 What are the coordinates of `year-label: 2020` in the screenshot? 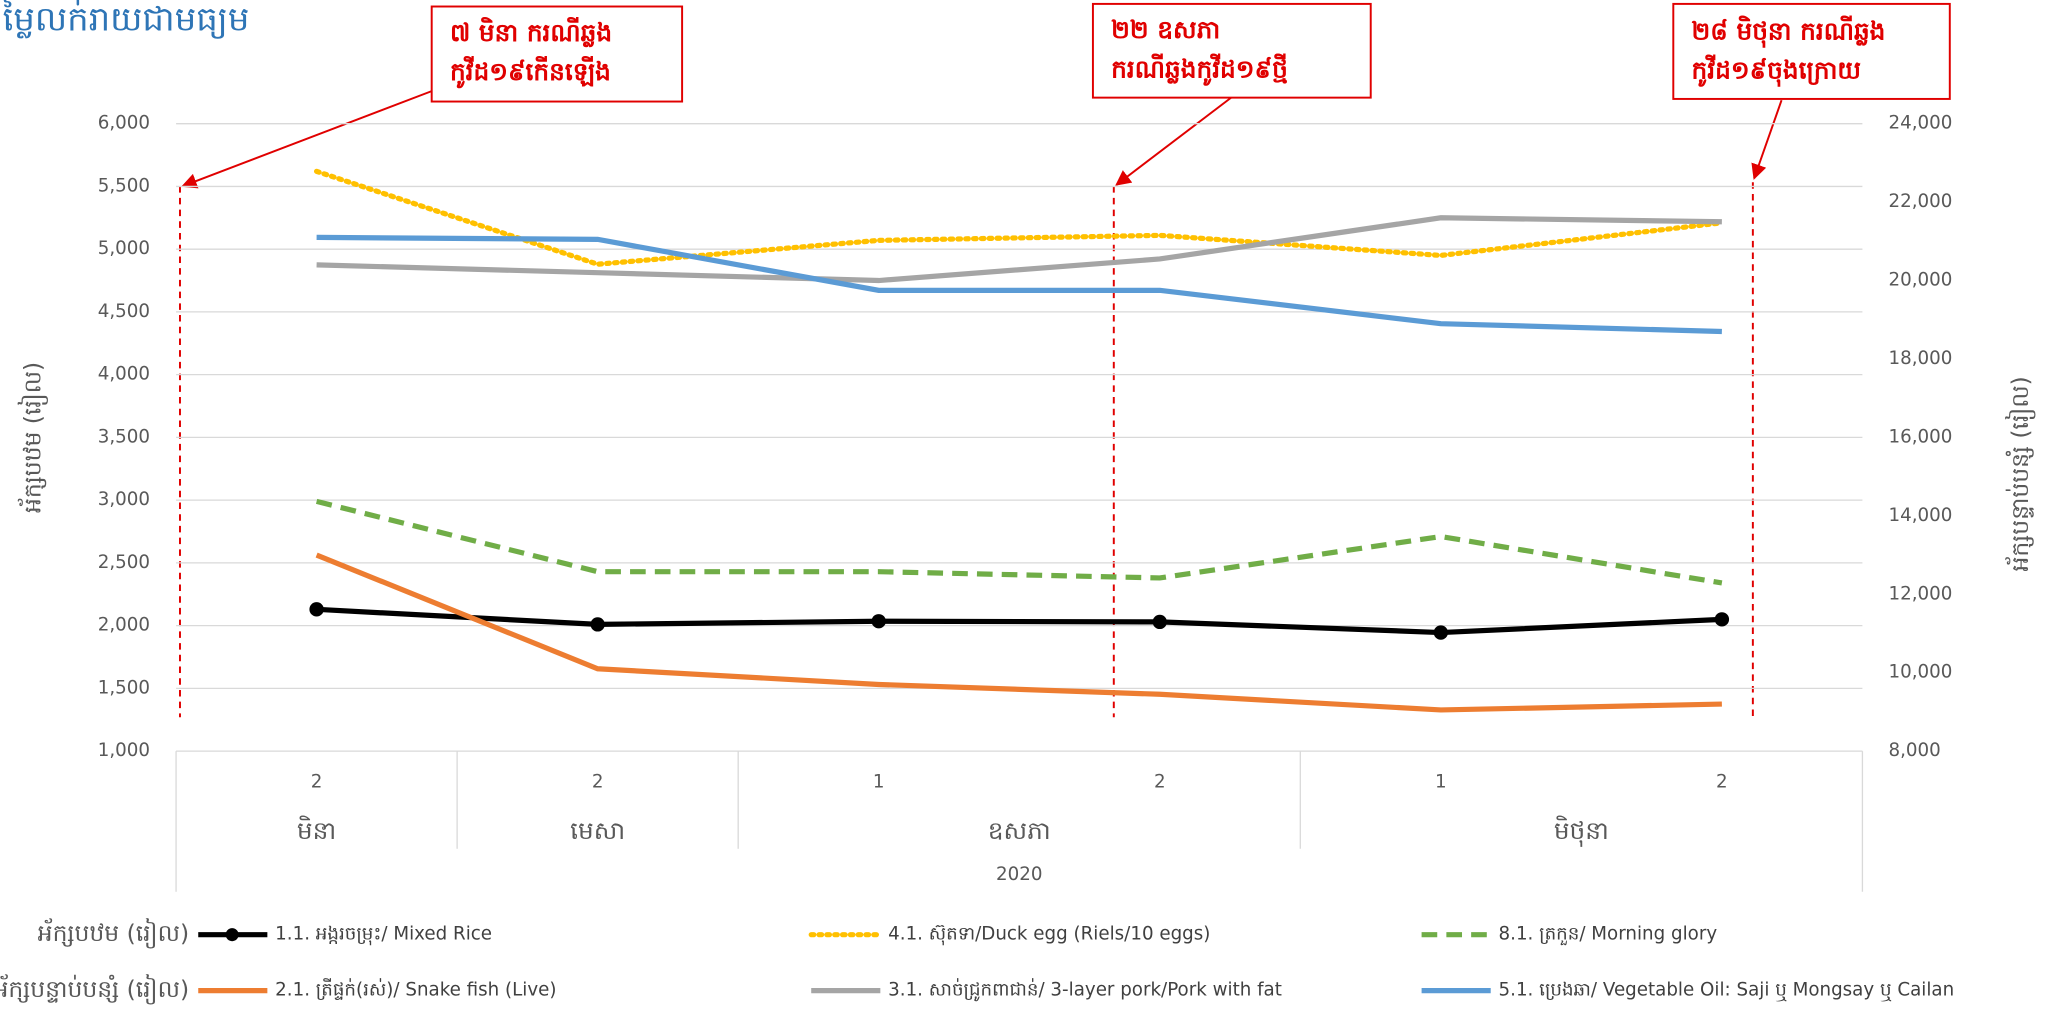 It's located at (1019, 874).